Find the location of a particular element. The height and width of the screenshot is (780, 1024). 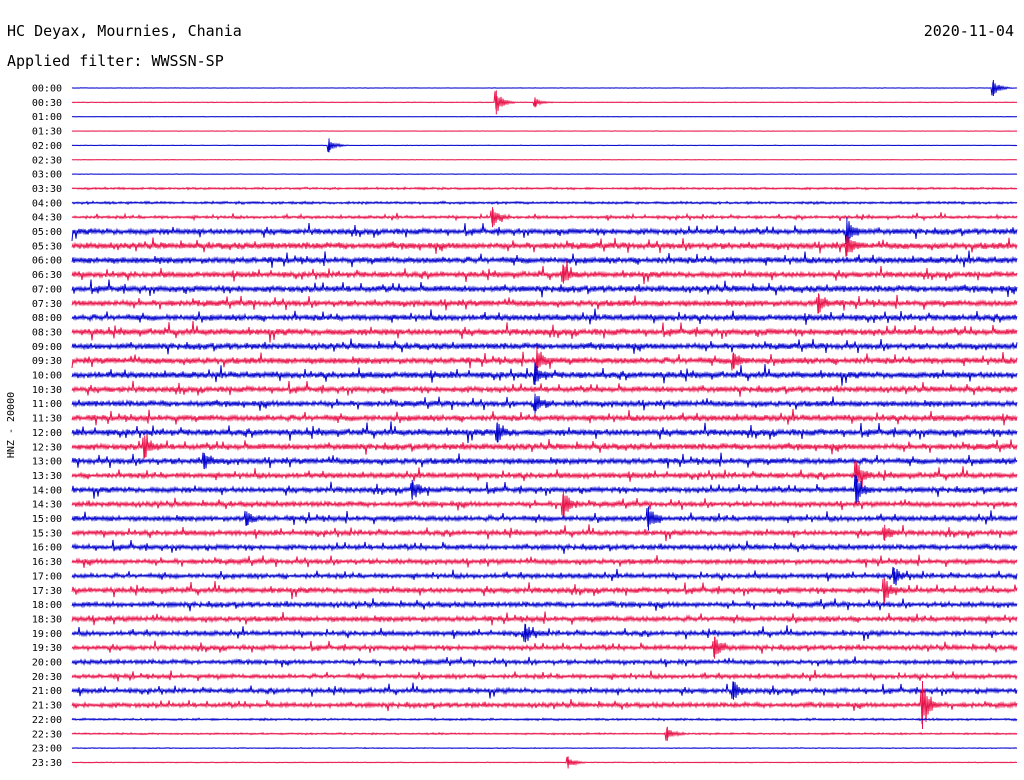

row-time-label: 04:30 is located at coordinates (47, 218).